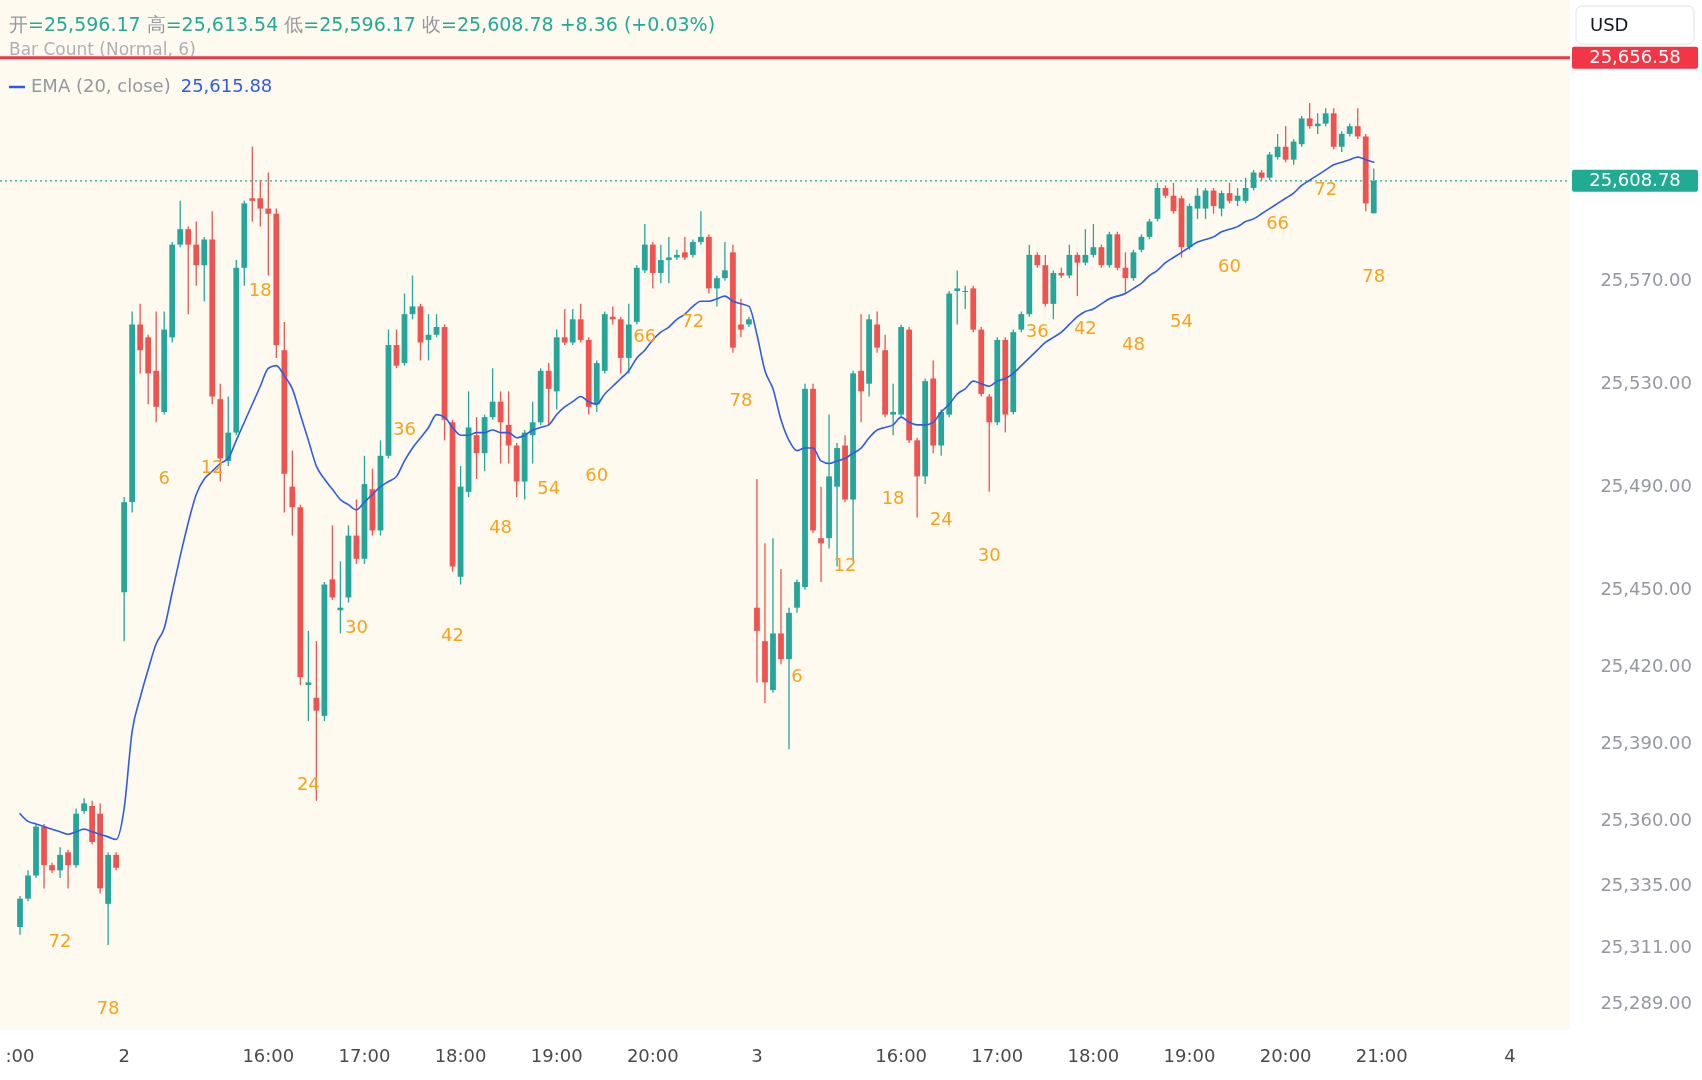  What do you see at coordinates (1381, 1055) in the screenshot?
I see `x-tick-label: 21:00` at bounding box center [1381, 1055].